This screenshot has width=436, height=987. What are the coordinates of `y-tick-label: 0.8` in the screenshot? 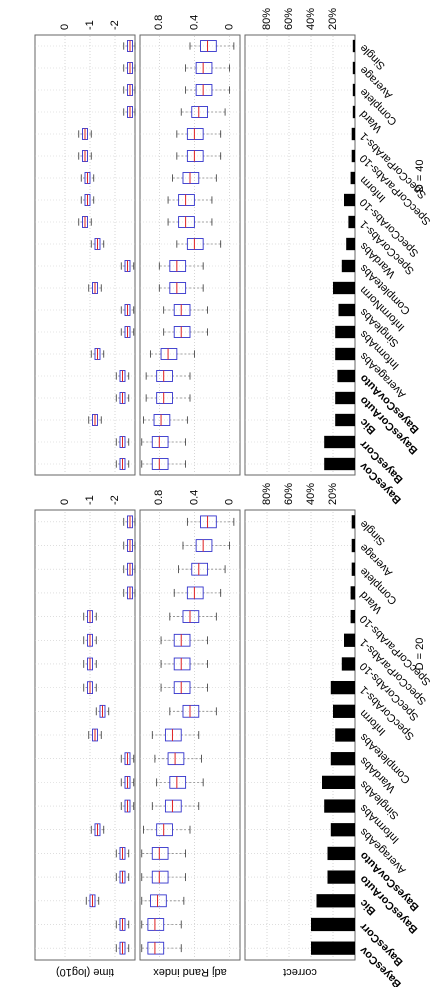 It's located at (159, 497).